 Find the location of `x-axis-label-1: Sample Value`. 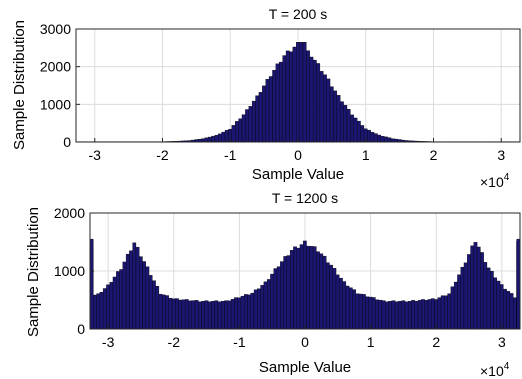

x-axis-label-1: Sample Value is located at coordinates (298, 174).